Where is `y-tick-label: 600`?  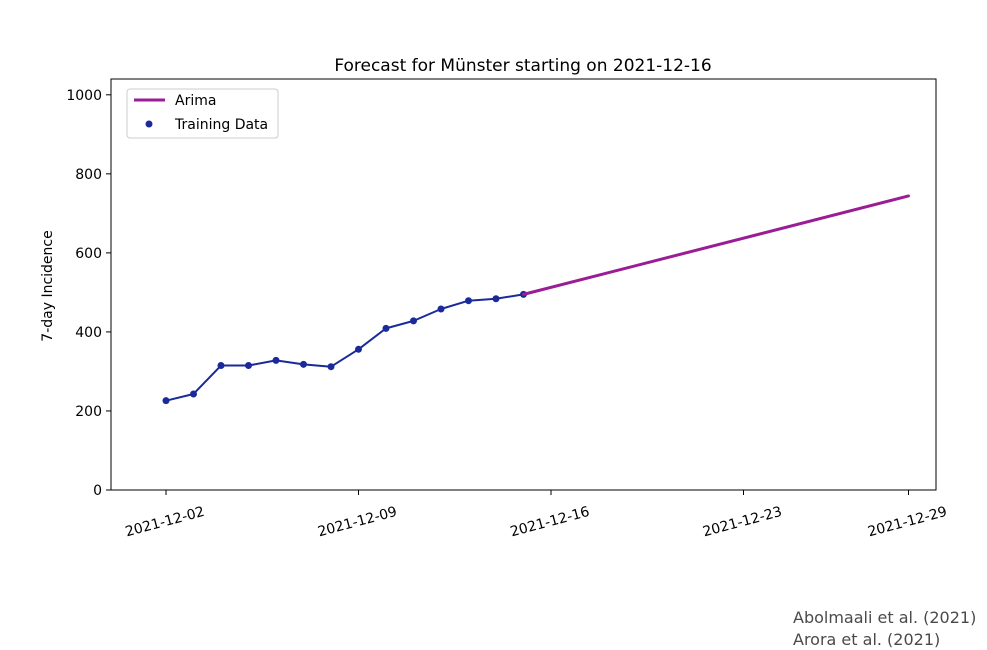
y-tick-label: 600 is located at coordinates (88, 254).